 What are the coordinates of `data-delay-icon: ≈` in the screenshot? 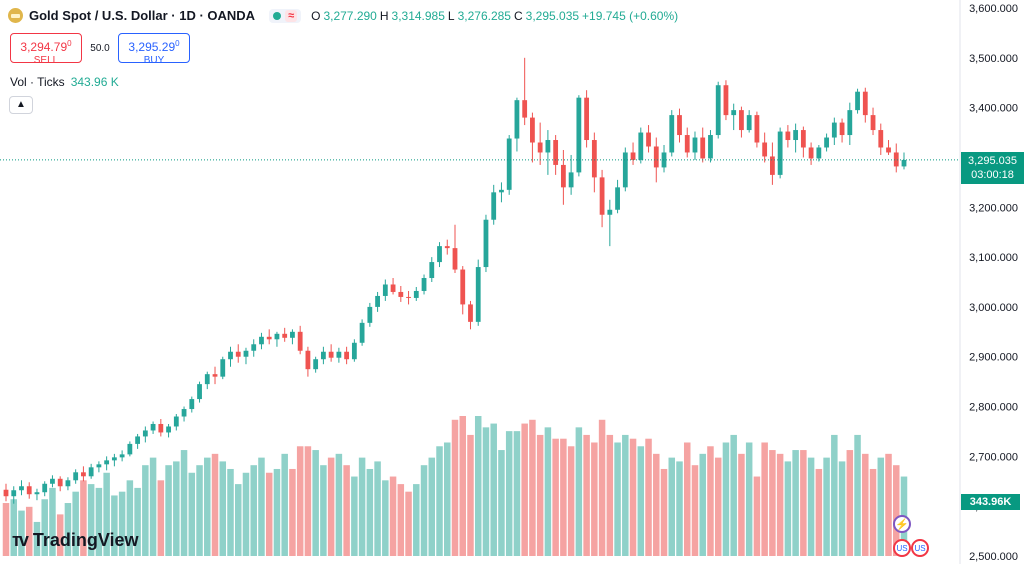 It's located at (291, 15).